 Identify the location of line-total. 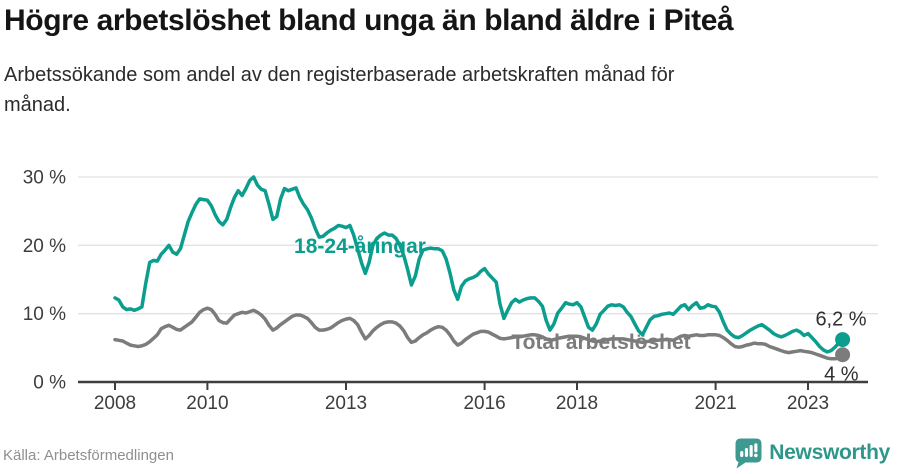
(479, 333).